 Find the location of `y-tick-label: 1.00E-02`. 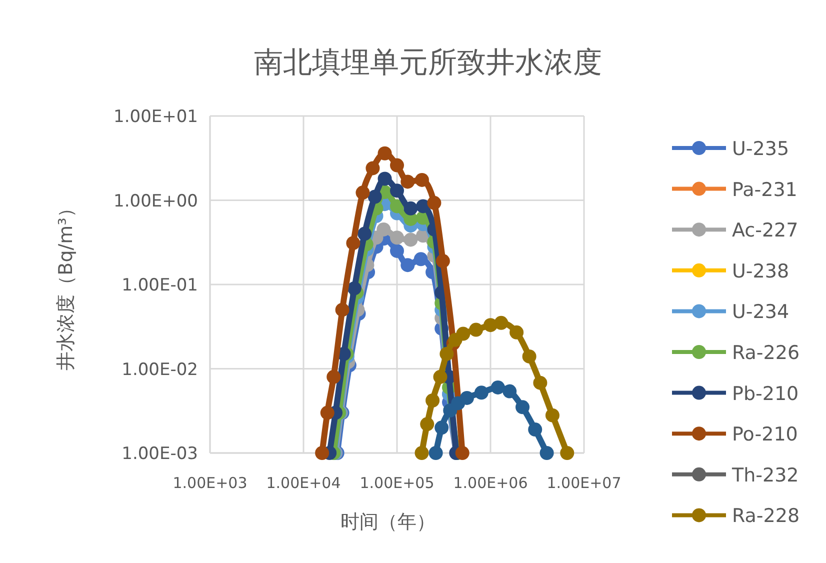

y-tick-label: 1.00E-02 is located at coordinates (160, 370).